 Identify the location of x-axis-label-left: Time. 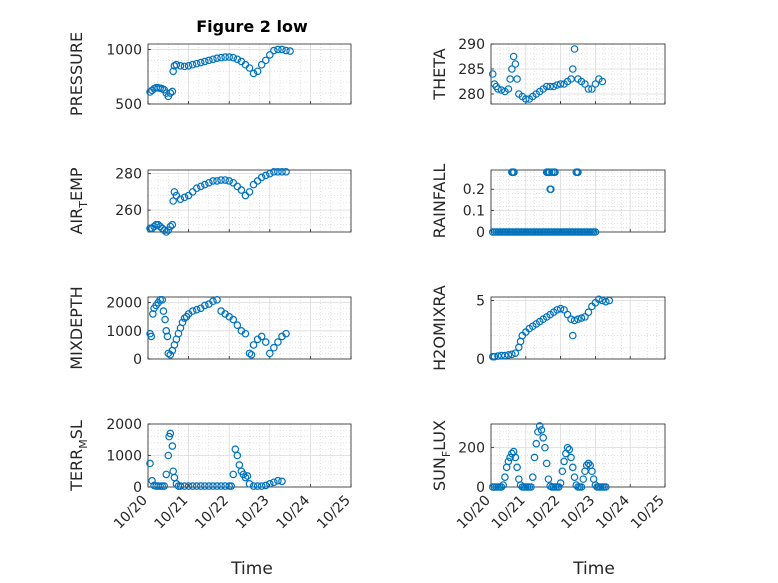
(251, 569).